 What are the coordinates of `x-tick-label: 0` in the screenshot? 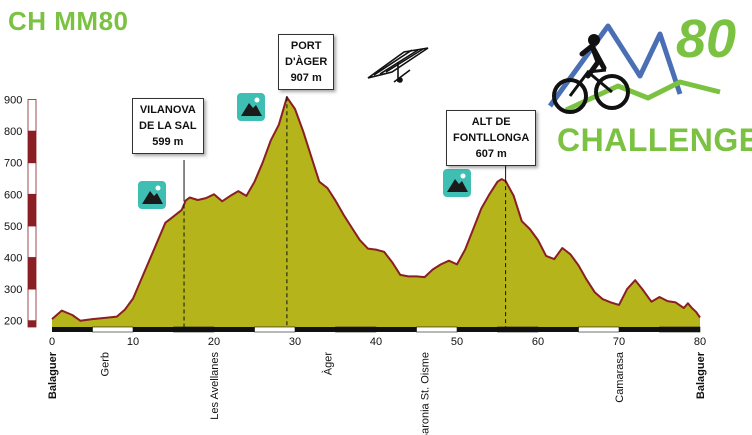 It's located at (52, 342).